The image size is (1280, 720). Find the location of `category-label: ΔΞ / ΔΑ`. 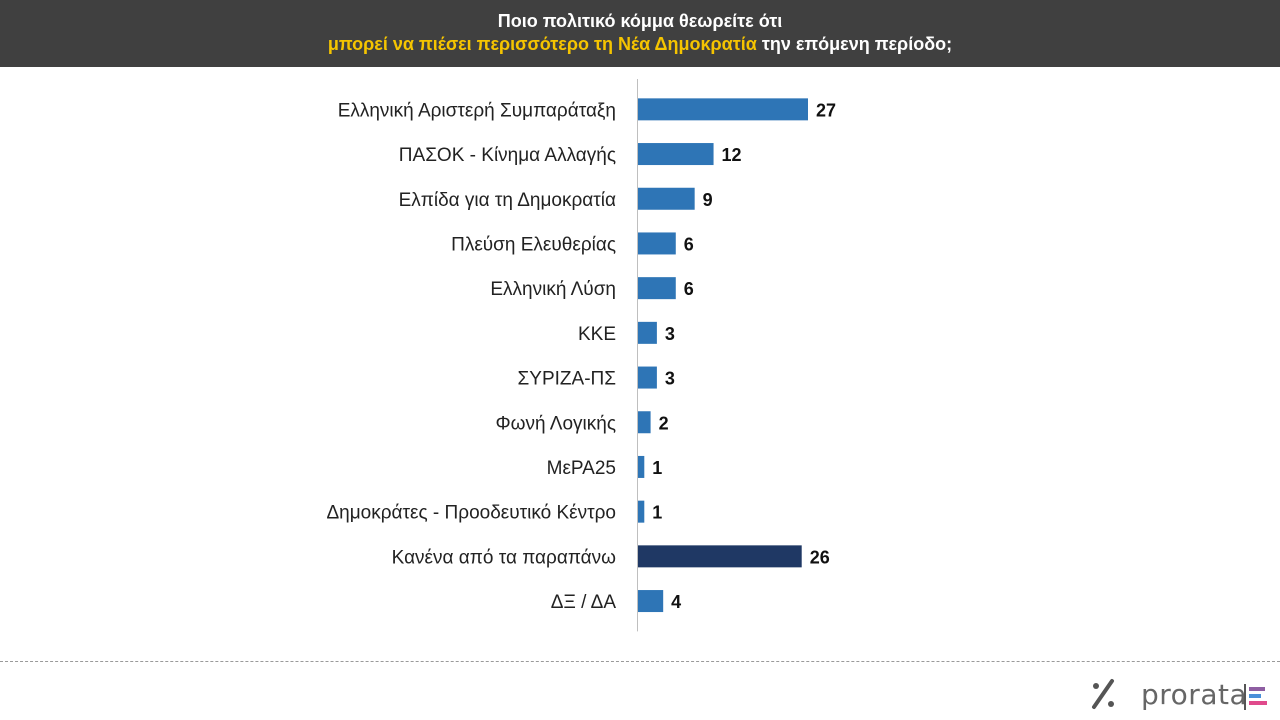

category-label: ΔΞ / ΔΑ is located at coordinates (584, 602).